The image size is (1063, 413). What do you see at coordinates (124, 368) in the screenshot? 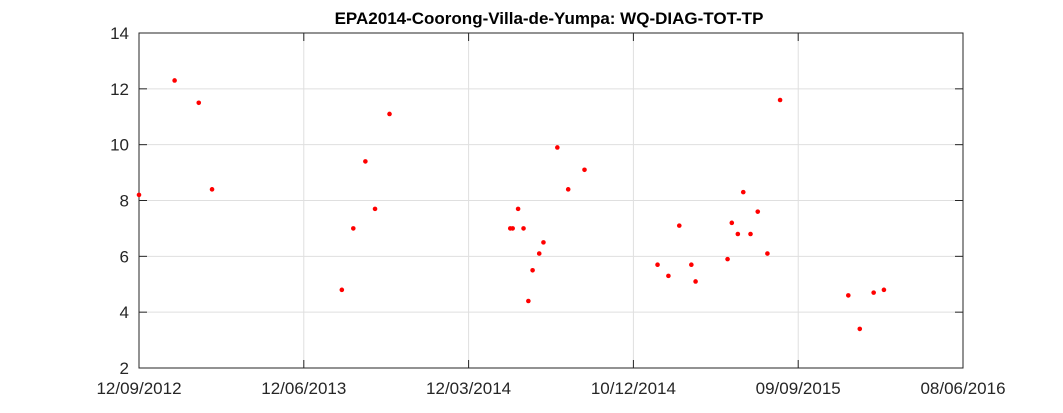
I see `y-tick-label: 2` at bounding box center [124, 368].